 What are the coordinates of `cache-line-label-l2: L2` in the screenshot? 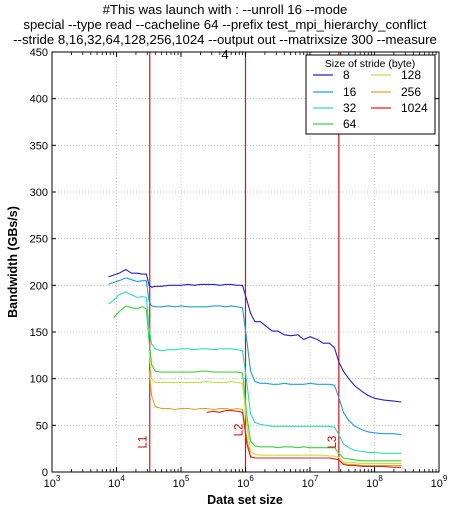 It's located at (240, 430).